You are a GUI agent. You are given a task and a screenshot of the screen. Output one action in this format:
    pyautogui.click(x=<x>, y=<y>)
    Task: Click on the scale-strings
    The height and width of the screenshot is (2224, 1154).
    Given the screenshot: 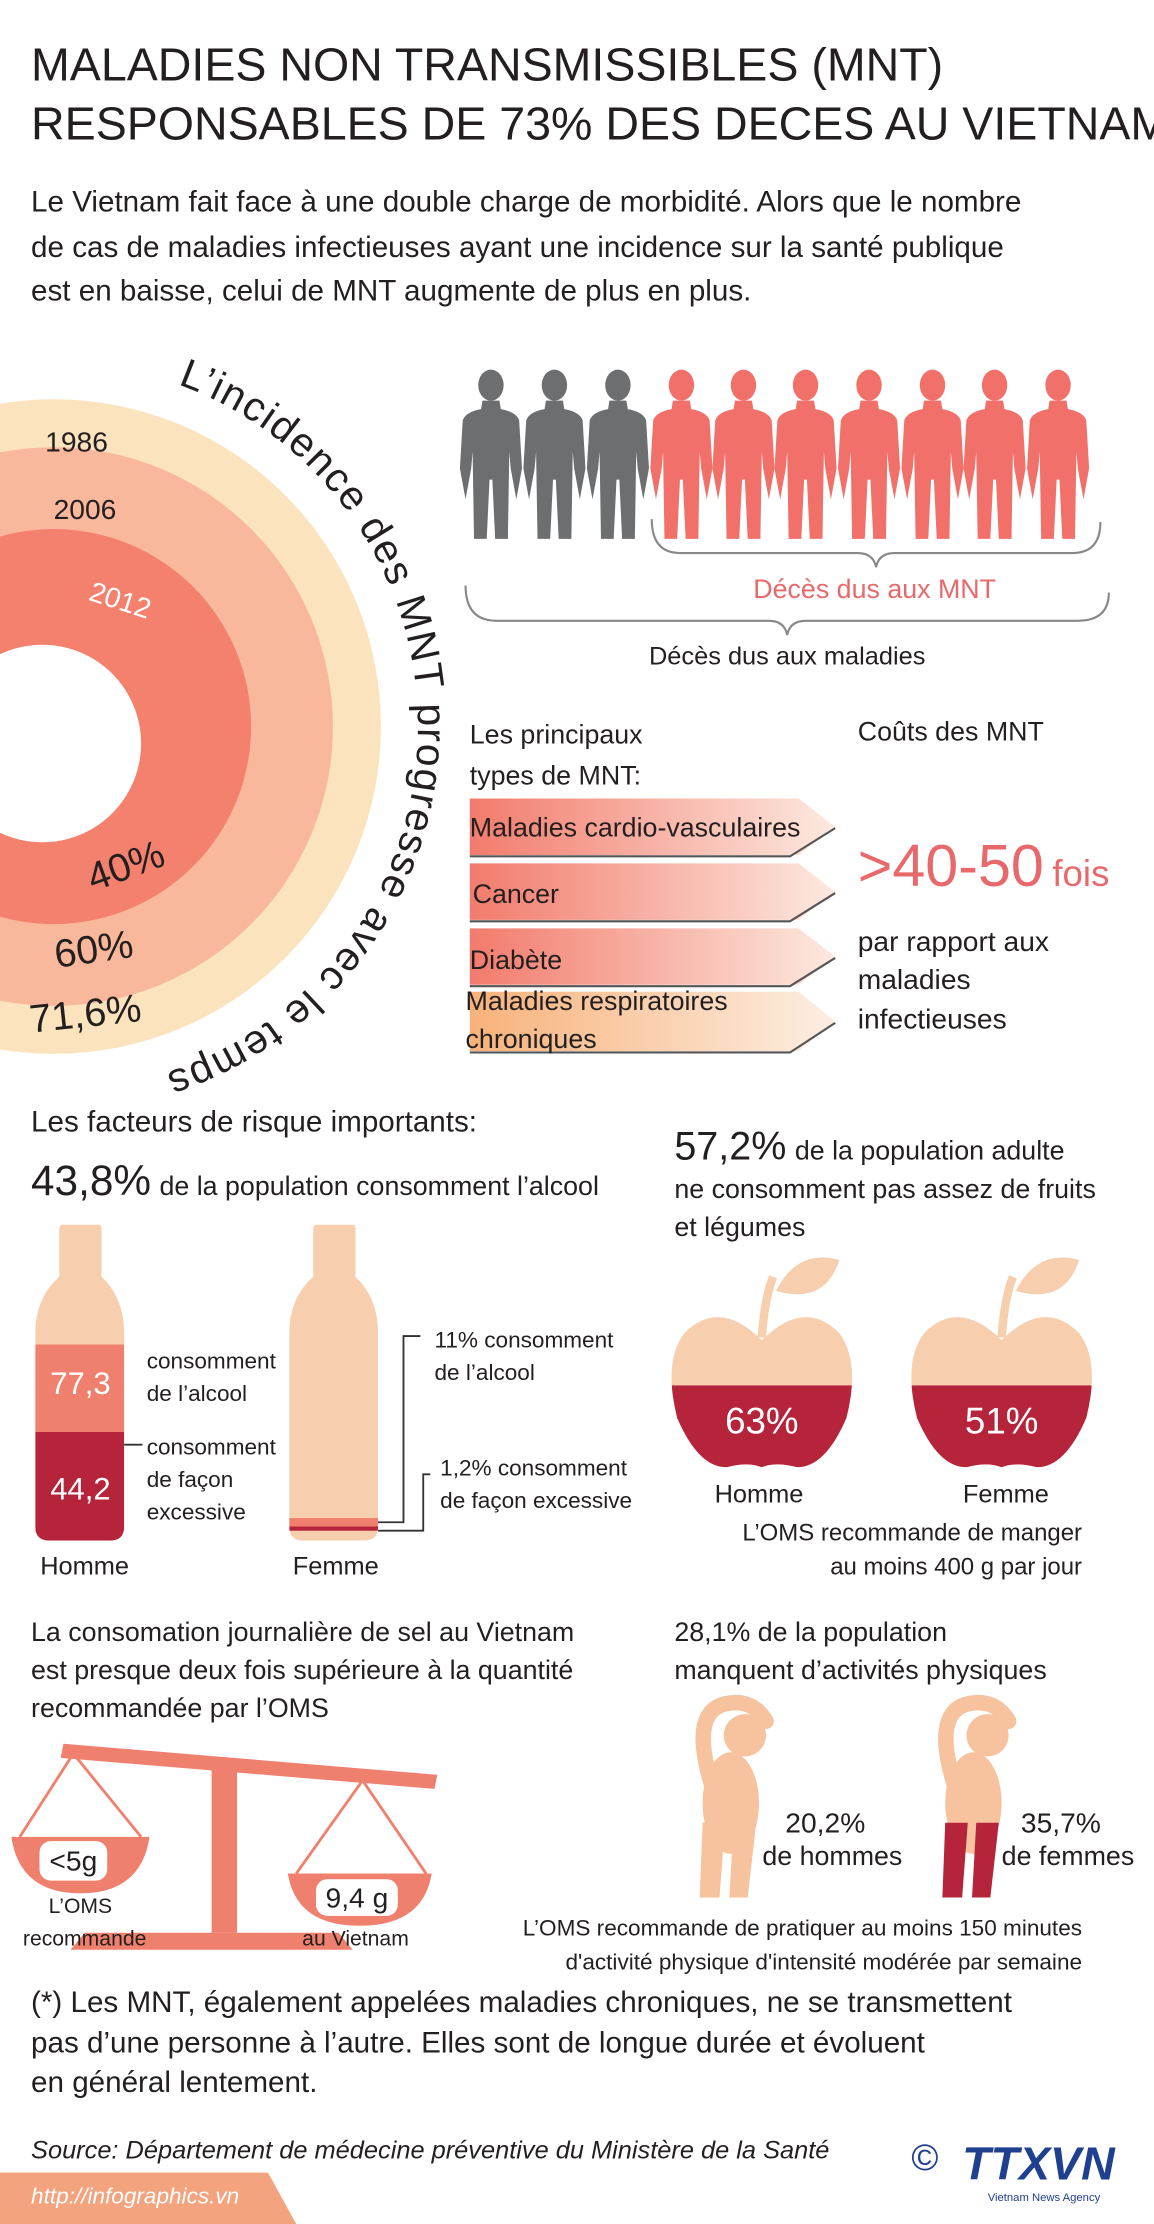 What is the action you would take?
    pyautogui.click(x=223, y=1813)
    